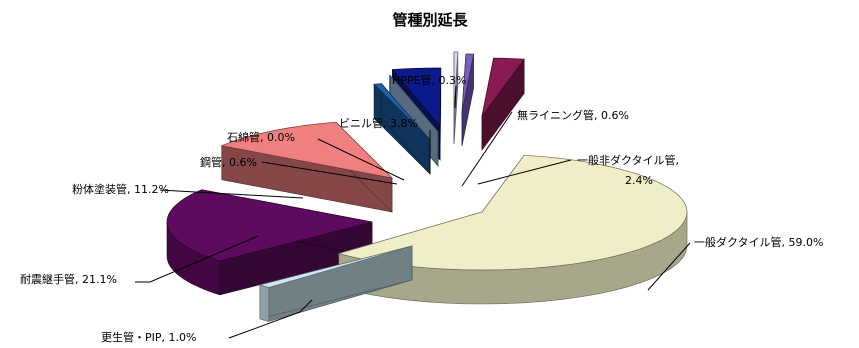 Image resolution: width=859 pixels, height=348 pixels. I want to click on label-vinyl: ビニル管, 3.8%, so click(378, 123).